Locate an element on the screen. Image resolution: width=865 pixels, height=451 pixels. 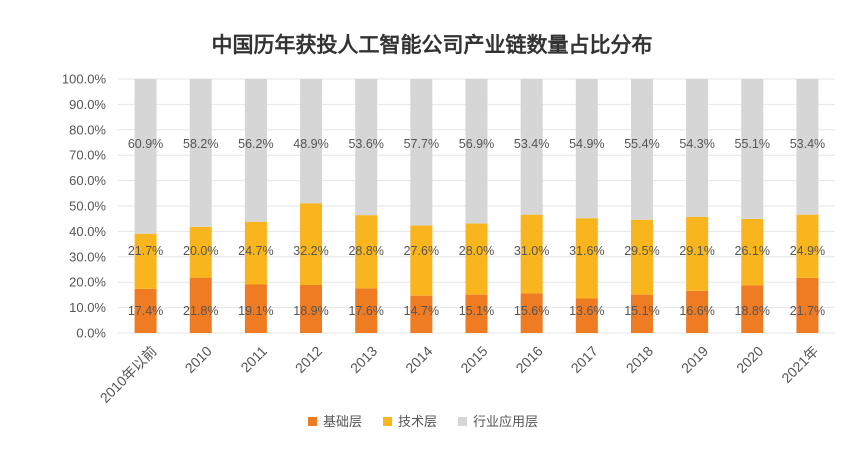
data-label: 27.6% is located at coordinates (421, 251).